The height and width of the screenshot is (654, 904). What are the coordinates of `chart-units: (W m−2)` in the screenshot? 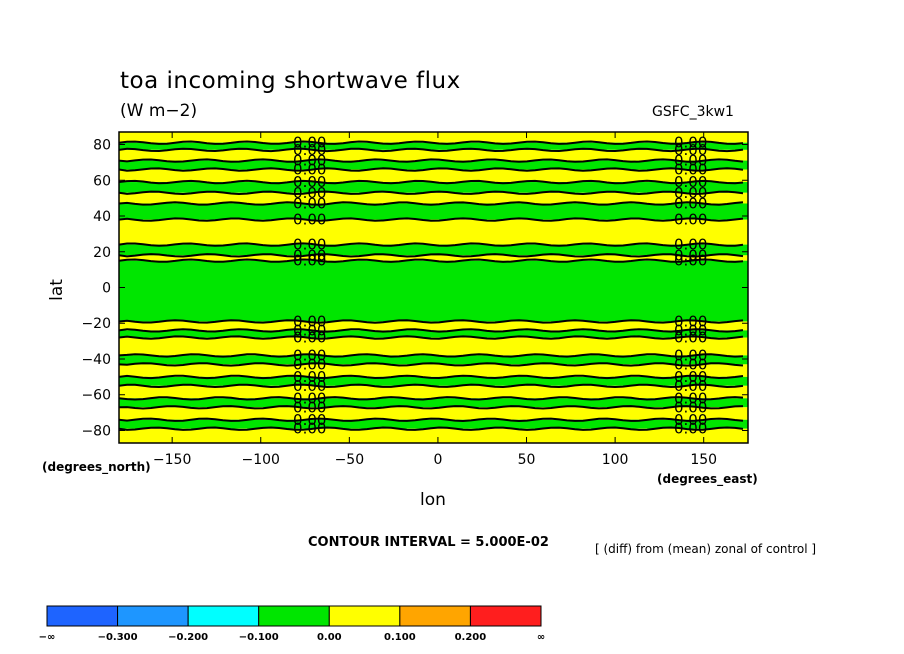 It's located at (159, 111).